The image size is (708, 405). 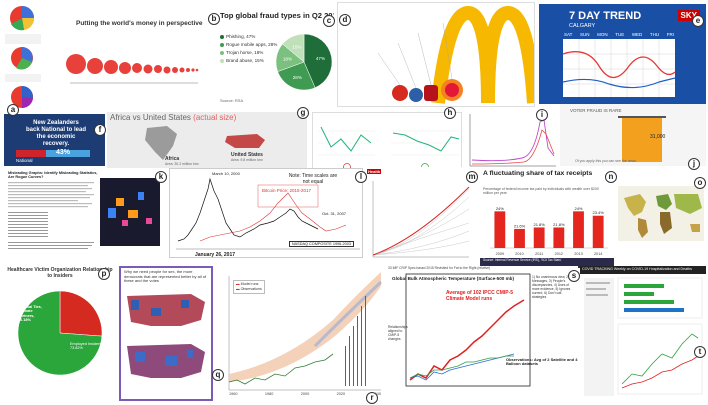 I want to click on bar-value-label: 23.4%, so click(x=598, y=212).